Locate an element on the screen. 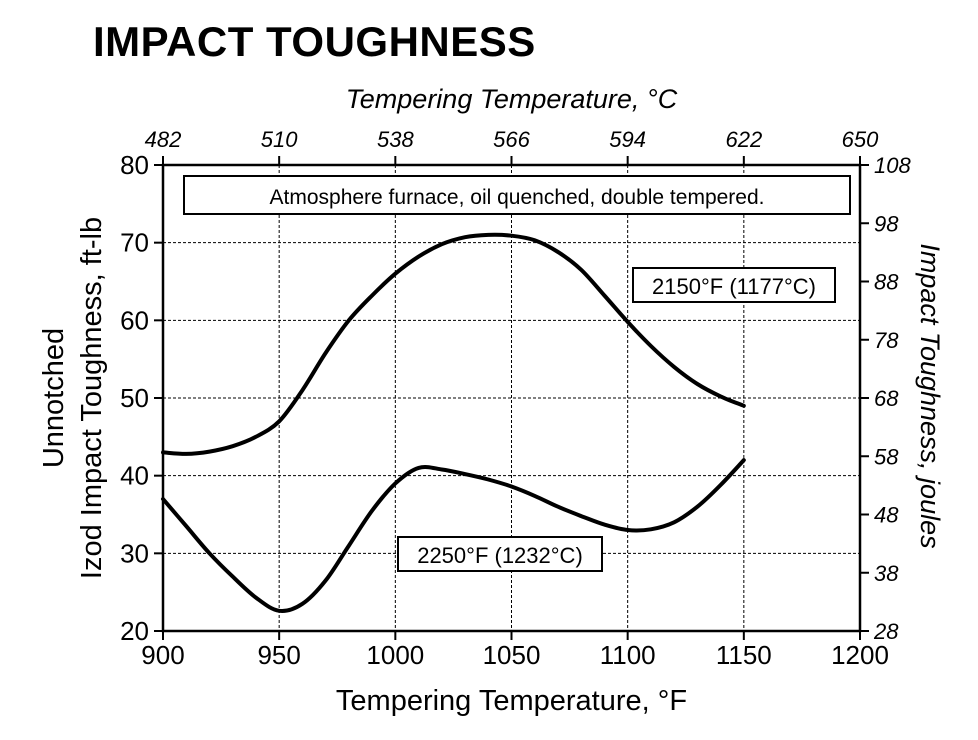 Image resolution: width=978 pixels, height=740 pixels. x-tick-label: 1000 is located at coordinates (395, 655).